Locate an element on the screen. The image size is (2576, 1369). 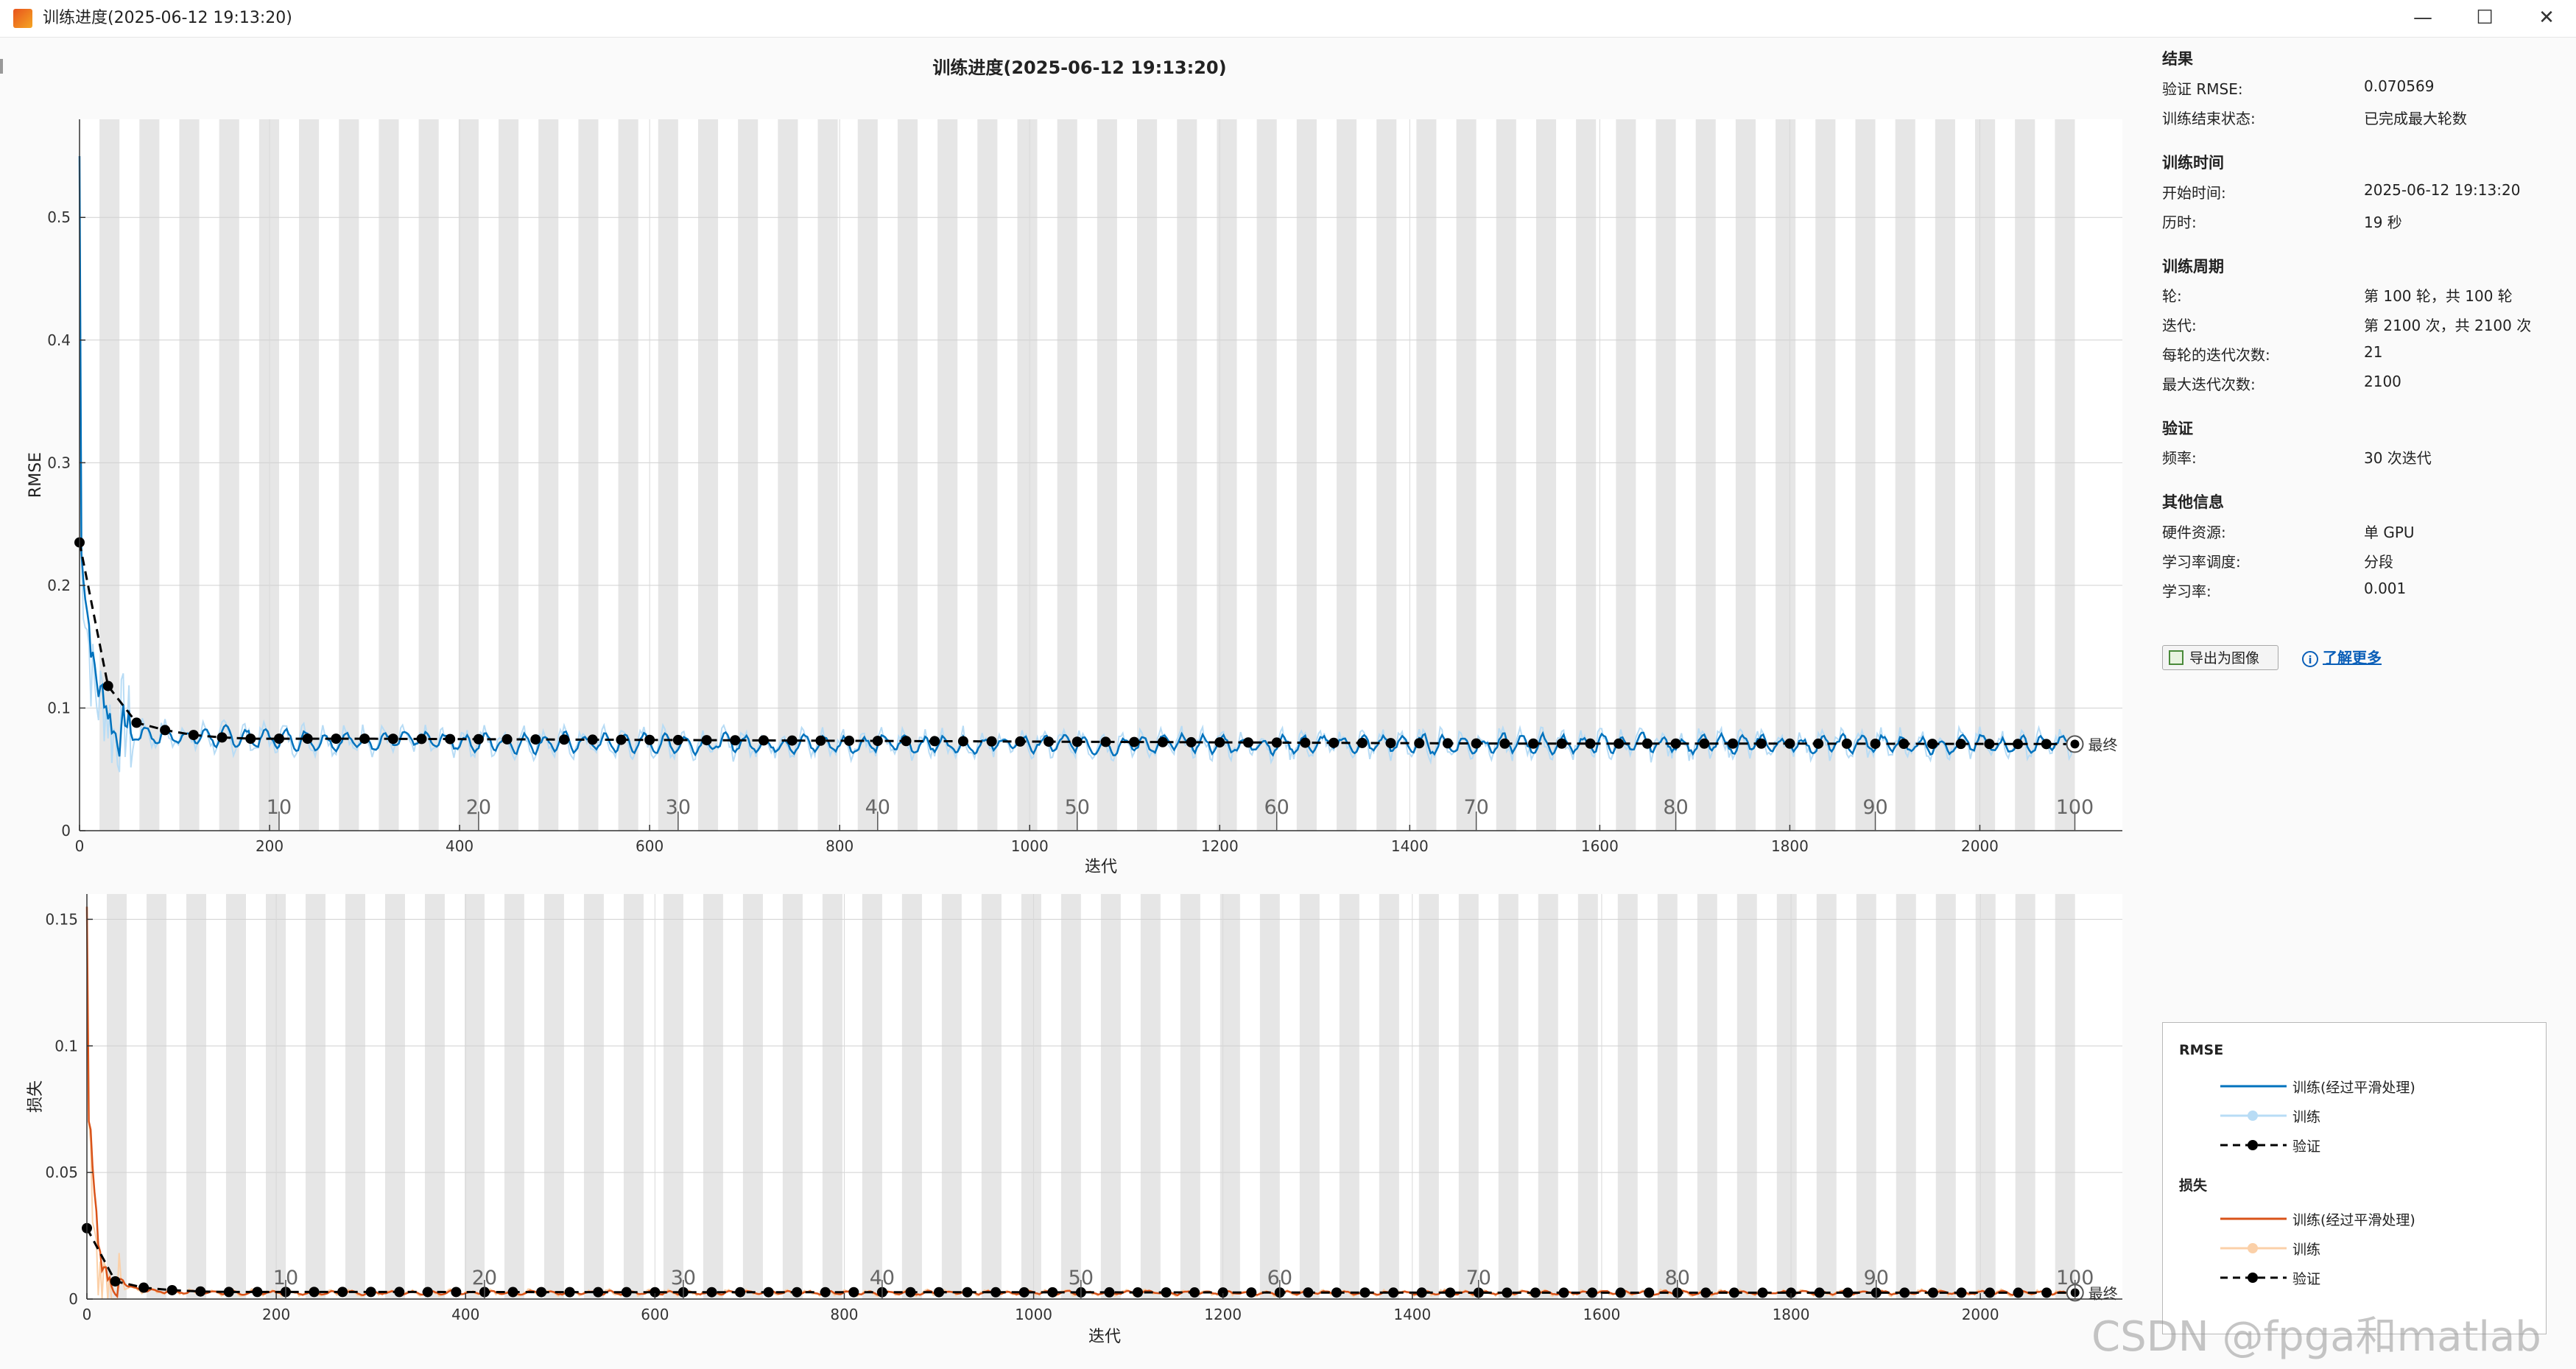
learn-more-link: i 了解更多 is located at coordinates (2342, 658).